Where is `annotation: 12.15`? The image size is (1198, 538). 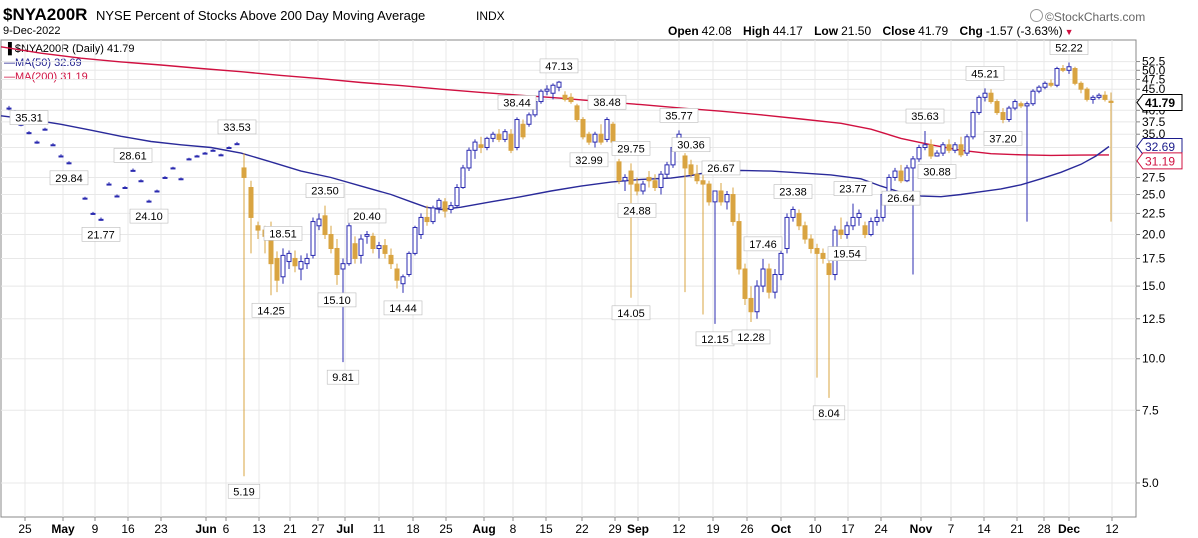
annotation: 12.15 is located at coordinates (715, 339).